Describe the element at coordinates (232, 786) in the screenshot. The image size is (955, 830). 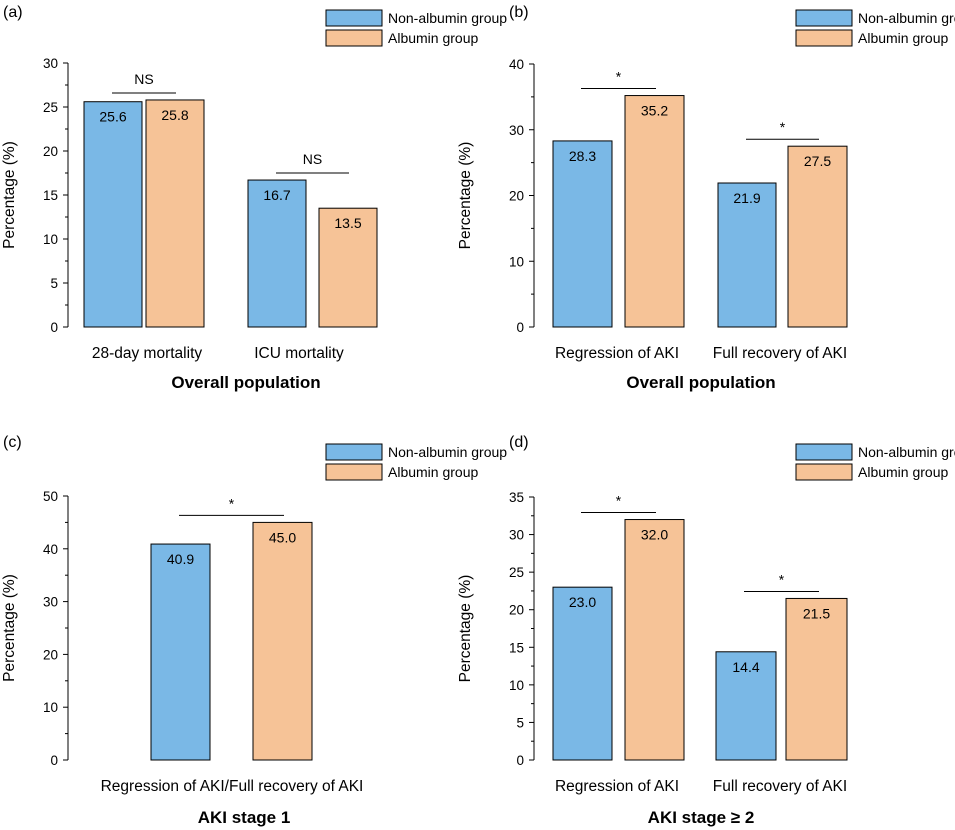
I see `x-category-label: Regression of AKI/Full recovery of AKI` at that location.